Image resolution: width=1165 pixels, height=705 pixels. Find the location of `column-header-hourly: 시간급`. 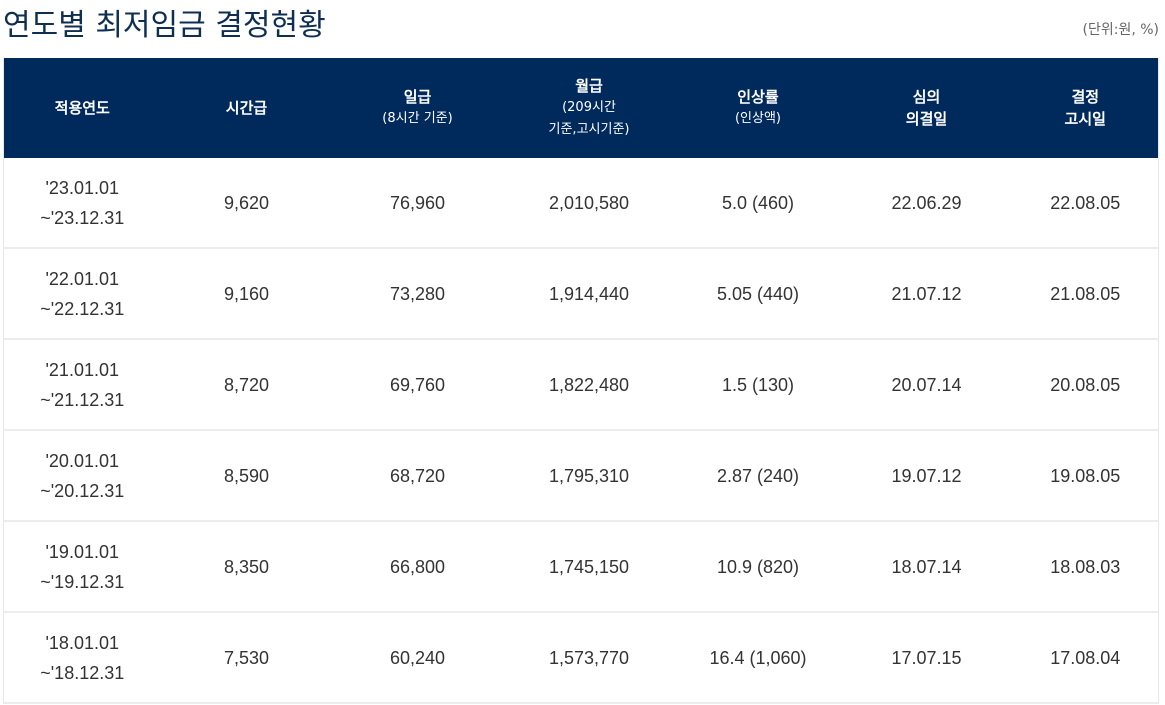

column-header-hourly: 시간급 is located at coordinates (246, 108).